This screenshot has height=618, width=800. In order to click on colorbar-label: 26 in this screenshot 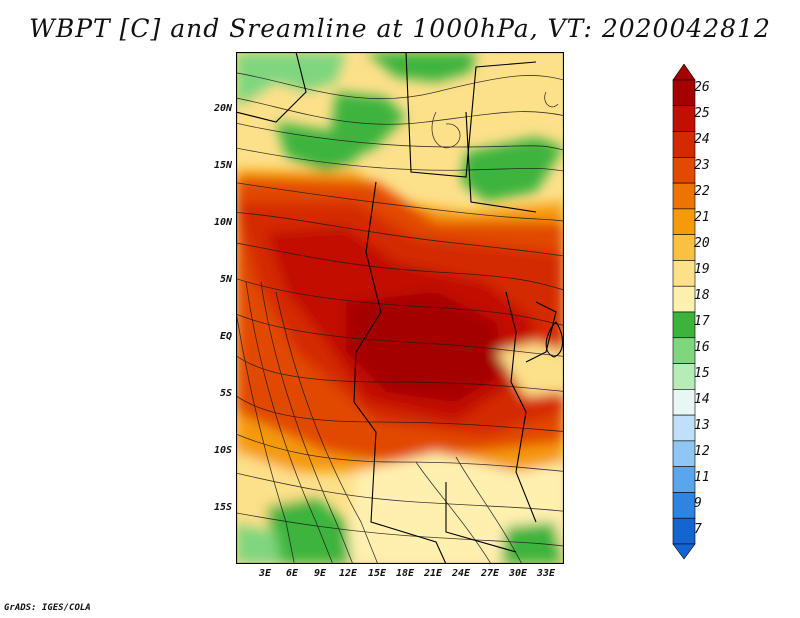, I will do `click(702, 87)`.